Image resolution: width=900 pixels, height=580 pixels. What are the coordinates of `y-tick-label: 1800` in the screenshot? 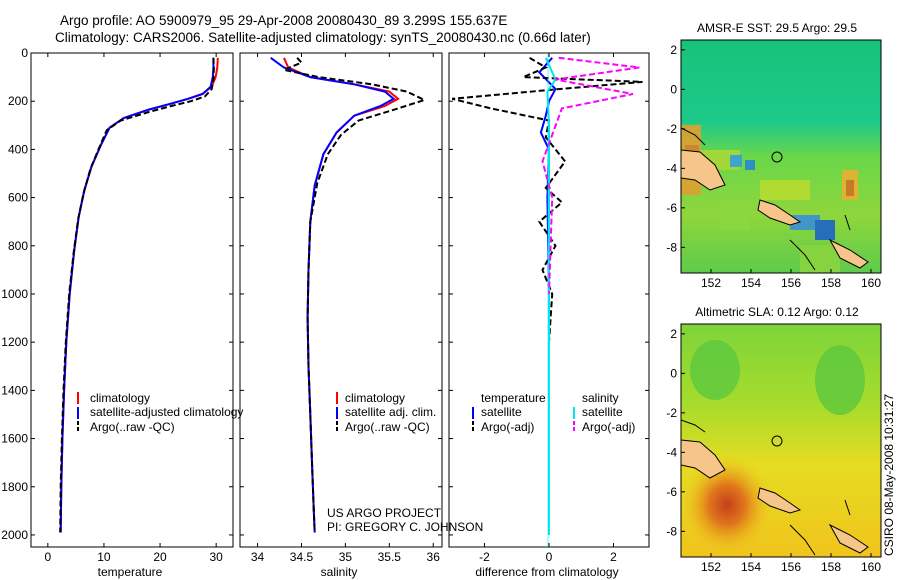 It's located at (14, 487).